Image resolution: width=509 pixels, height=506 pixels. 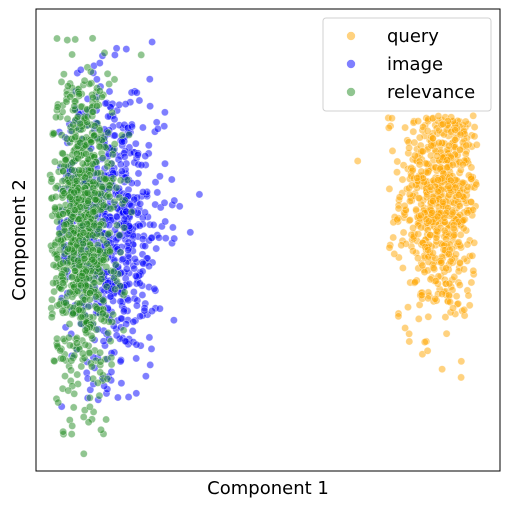 I want to click on legend-marker-relevance, so click(x=351, y=92).